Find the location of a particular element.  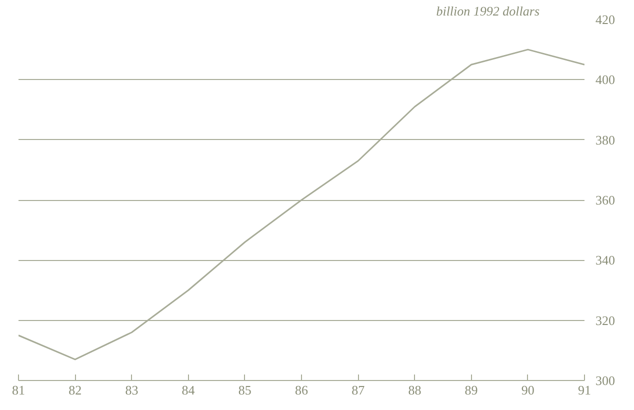

y-tick-label: 360 is located at coordinates (605, 200).